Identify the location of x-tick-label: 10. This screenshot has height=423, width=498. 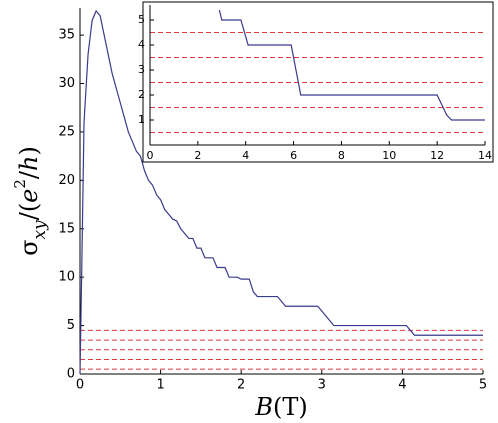
(389, 155).